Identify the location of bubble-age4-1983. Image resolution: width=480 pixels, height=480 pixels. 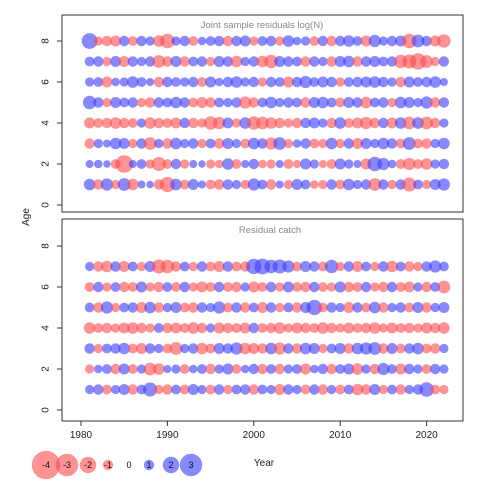
(107, 328).